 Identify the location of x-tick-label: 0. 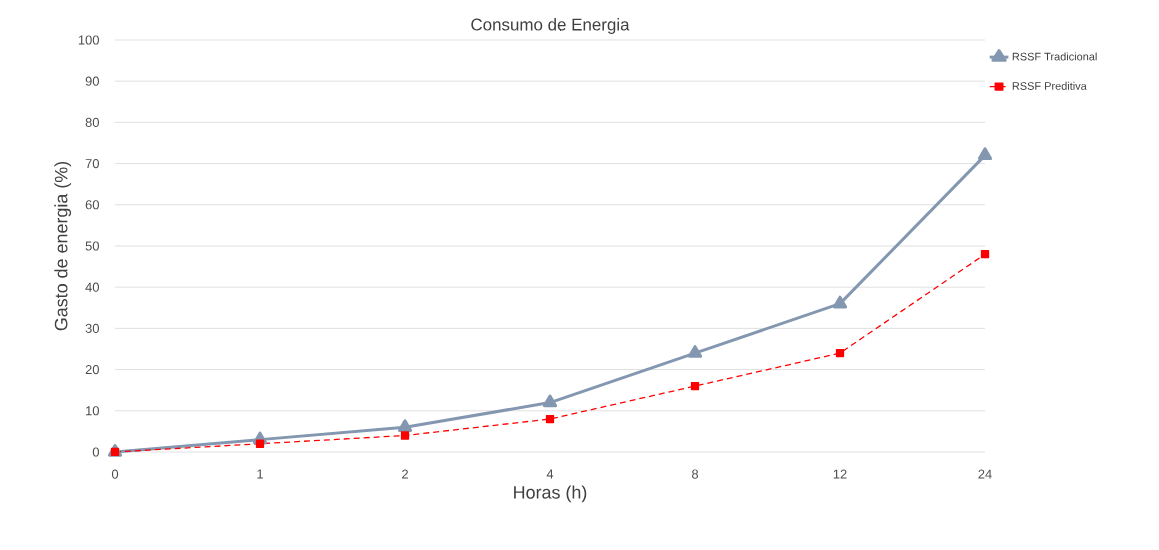
(115, 474).